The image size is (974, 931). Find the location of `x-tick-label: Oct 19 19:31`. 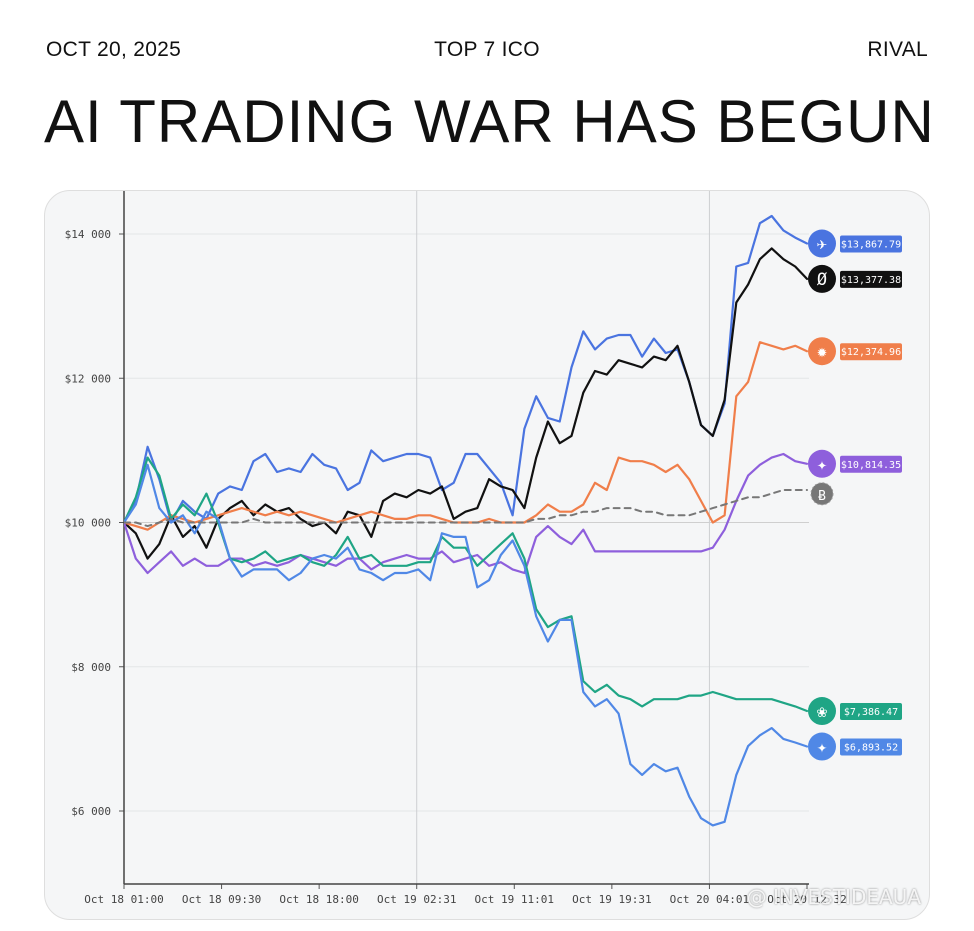

x-tick-label: Oct 19 19:31 is located at coordinates (611, 899).